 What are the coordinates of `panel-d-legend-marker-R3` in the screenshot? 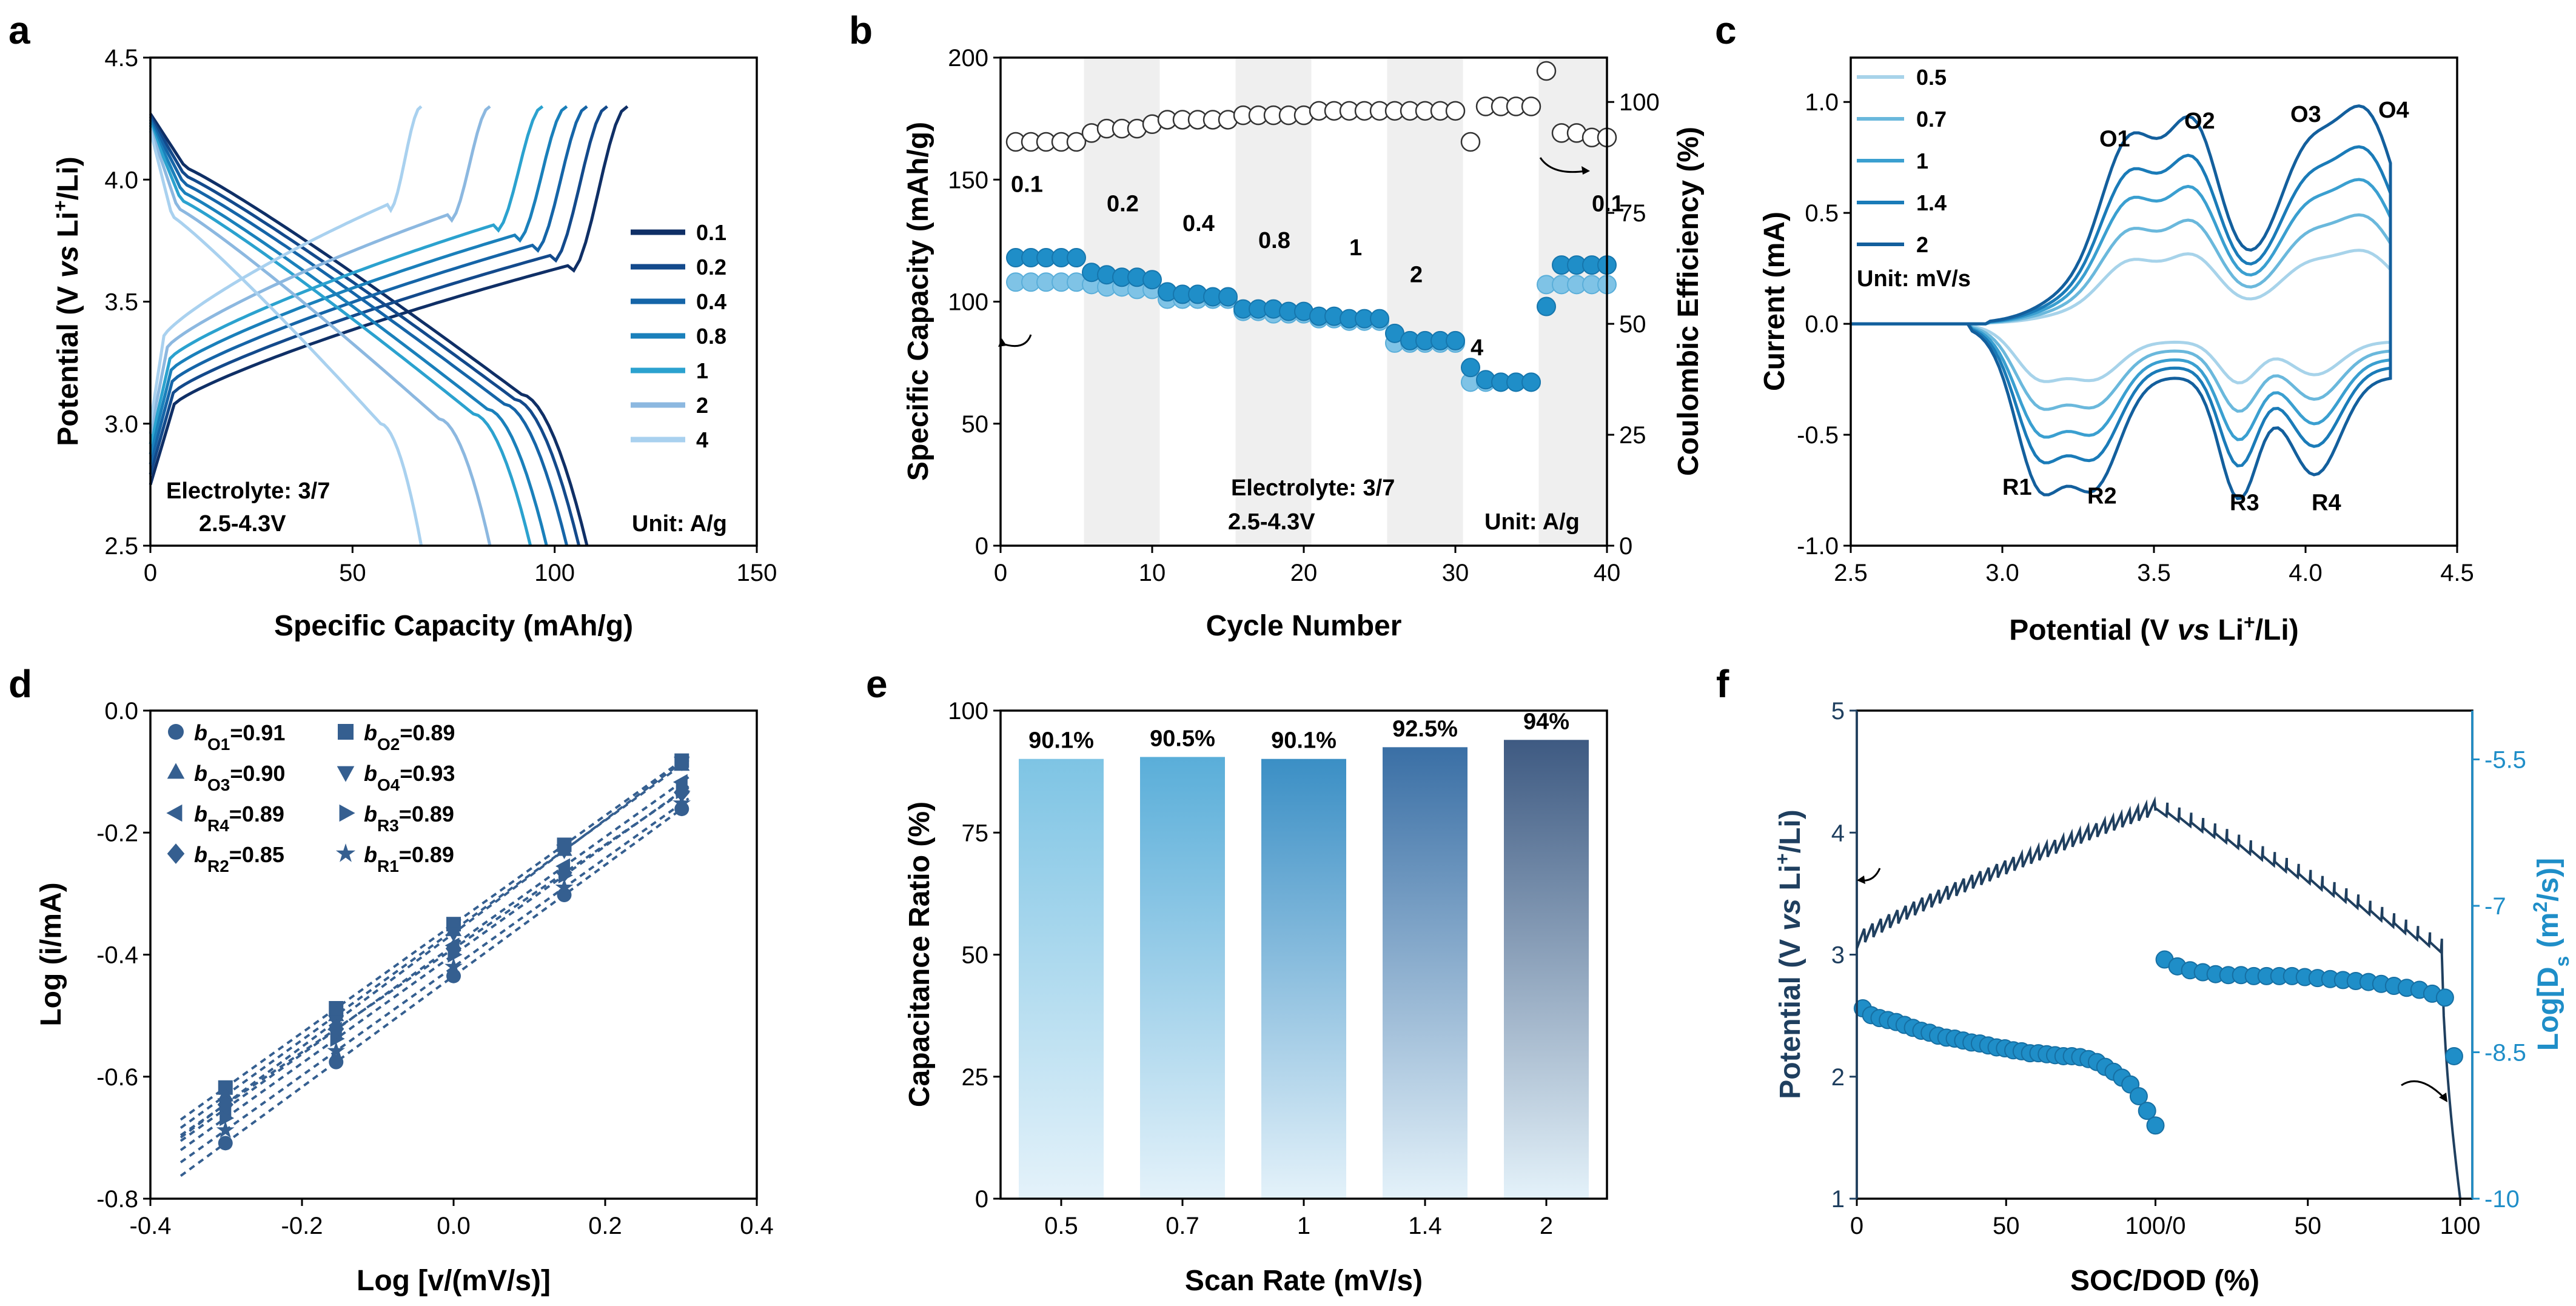 It's located at (347, 813).